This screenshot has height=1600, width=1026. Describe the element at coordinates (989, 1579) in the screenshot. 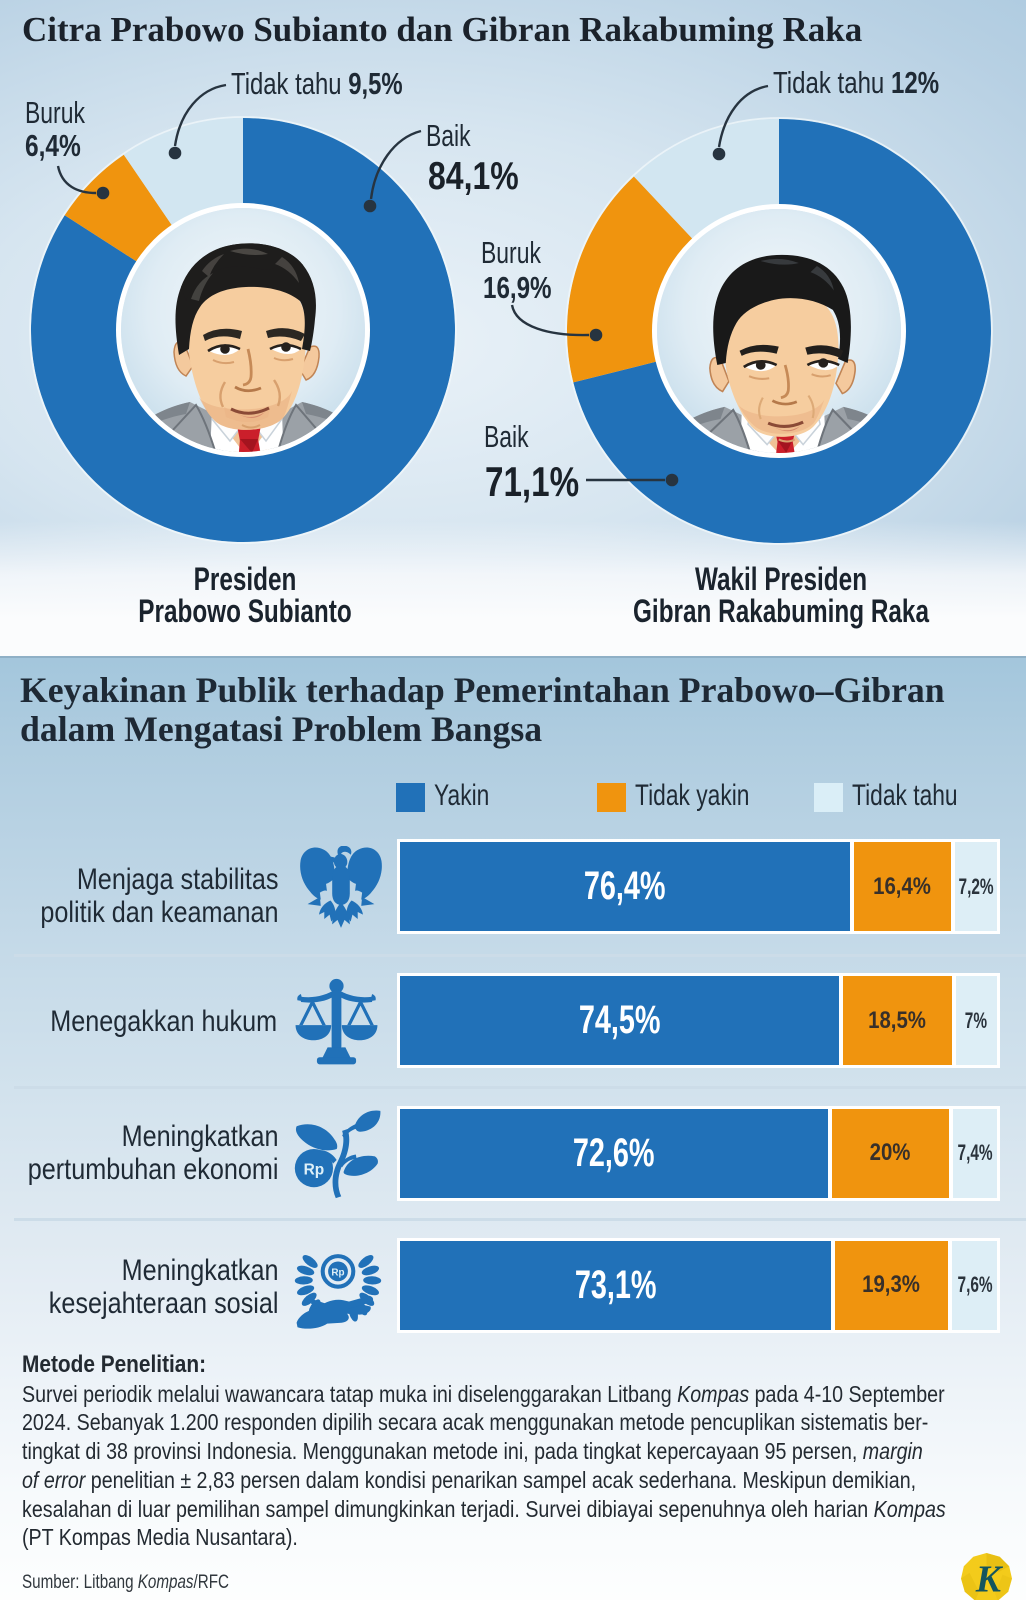

I see `svg-text: K` at that location.